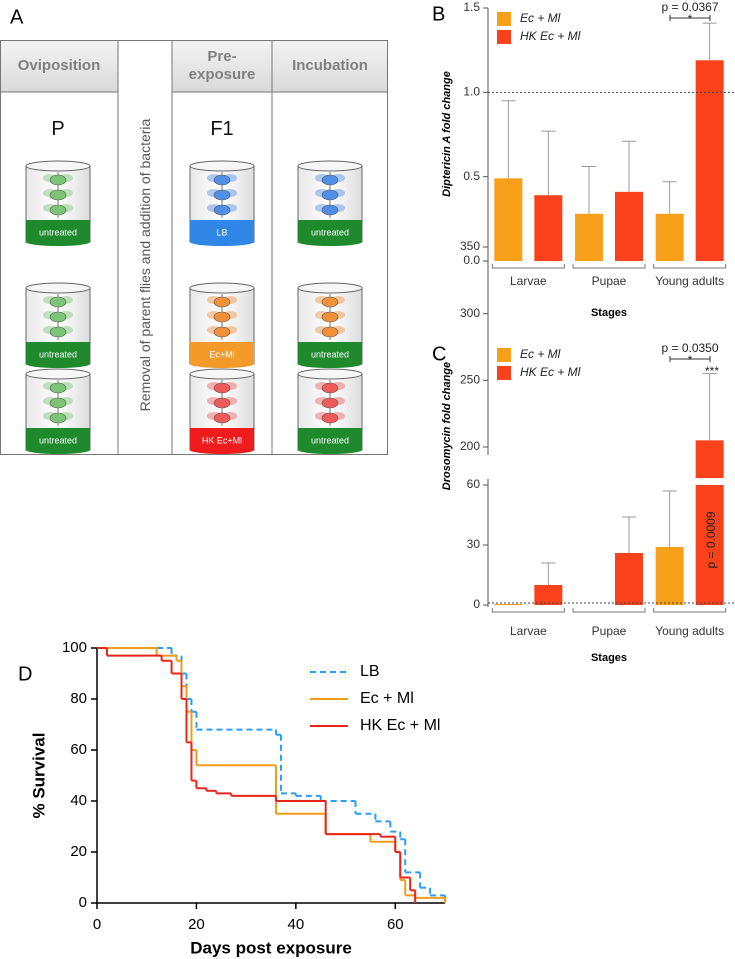  What do you see at coordinates (689, 631) in the screenshot?
I see `x-tick-label: Young adults` at bounding box center [689, 631].